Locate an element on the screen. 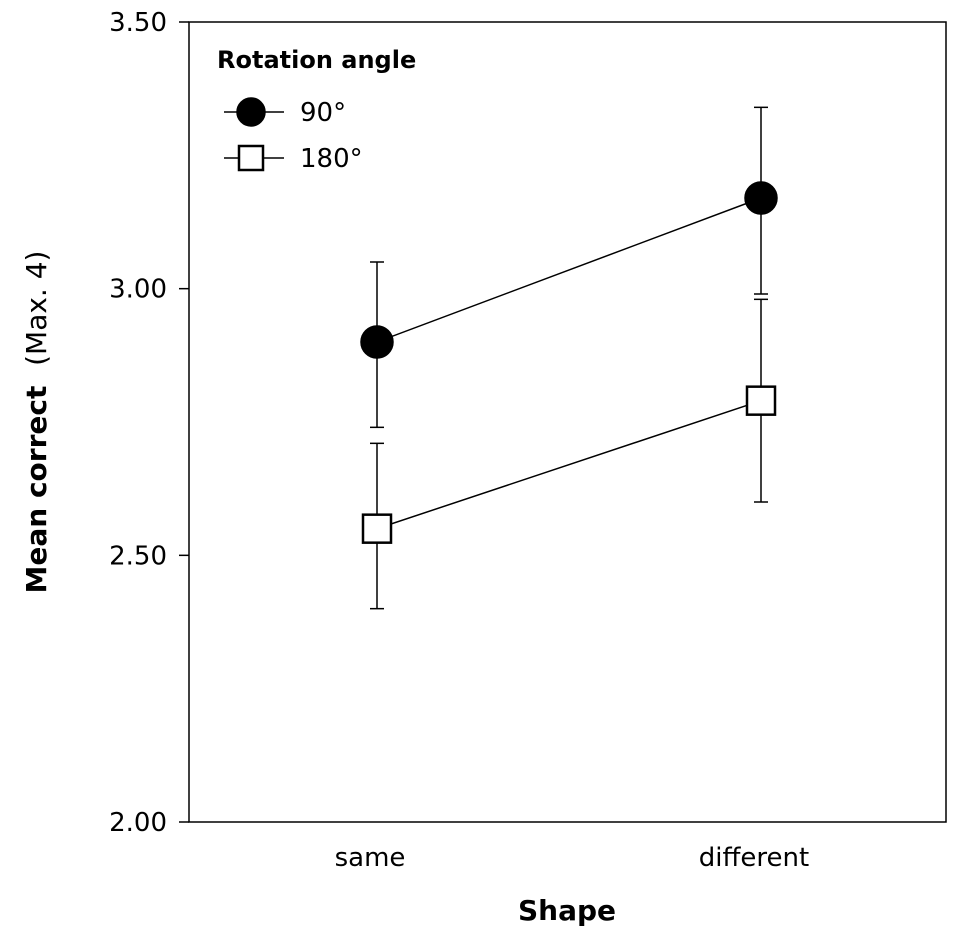 This screenshot has width=955, height=930. y-axis-title-sub: (Max. 4) is located at coordinates (36, 308).